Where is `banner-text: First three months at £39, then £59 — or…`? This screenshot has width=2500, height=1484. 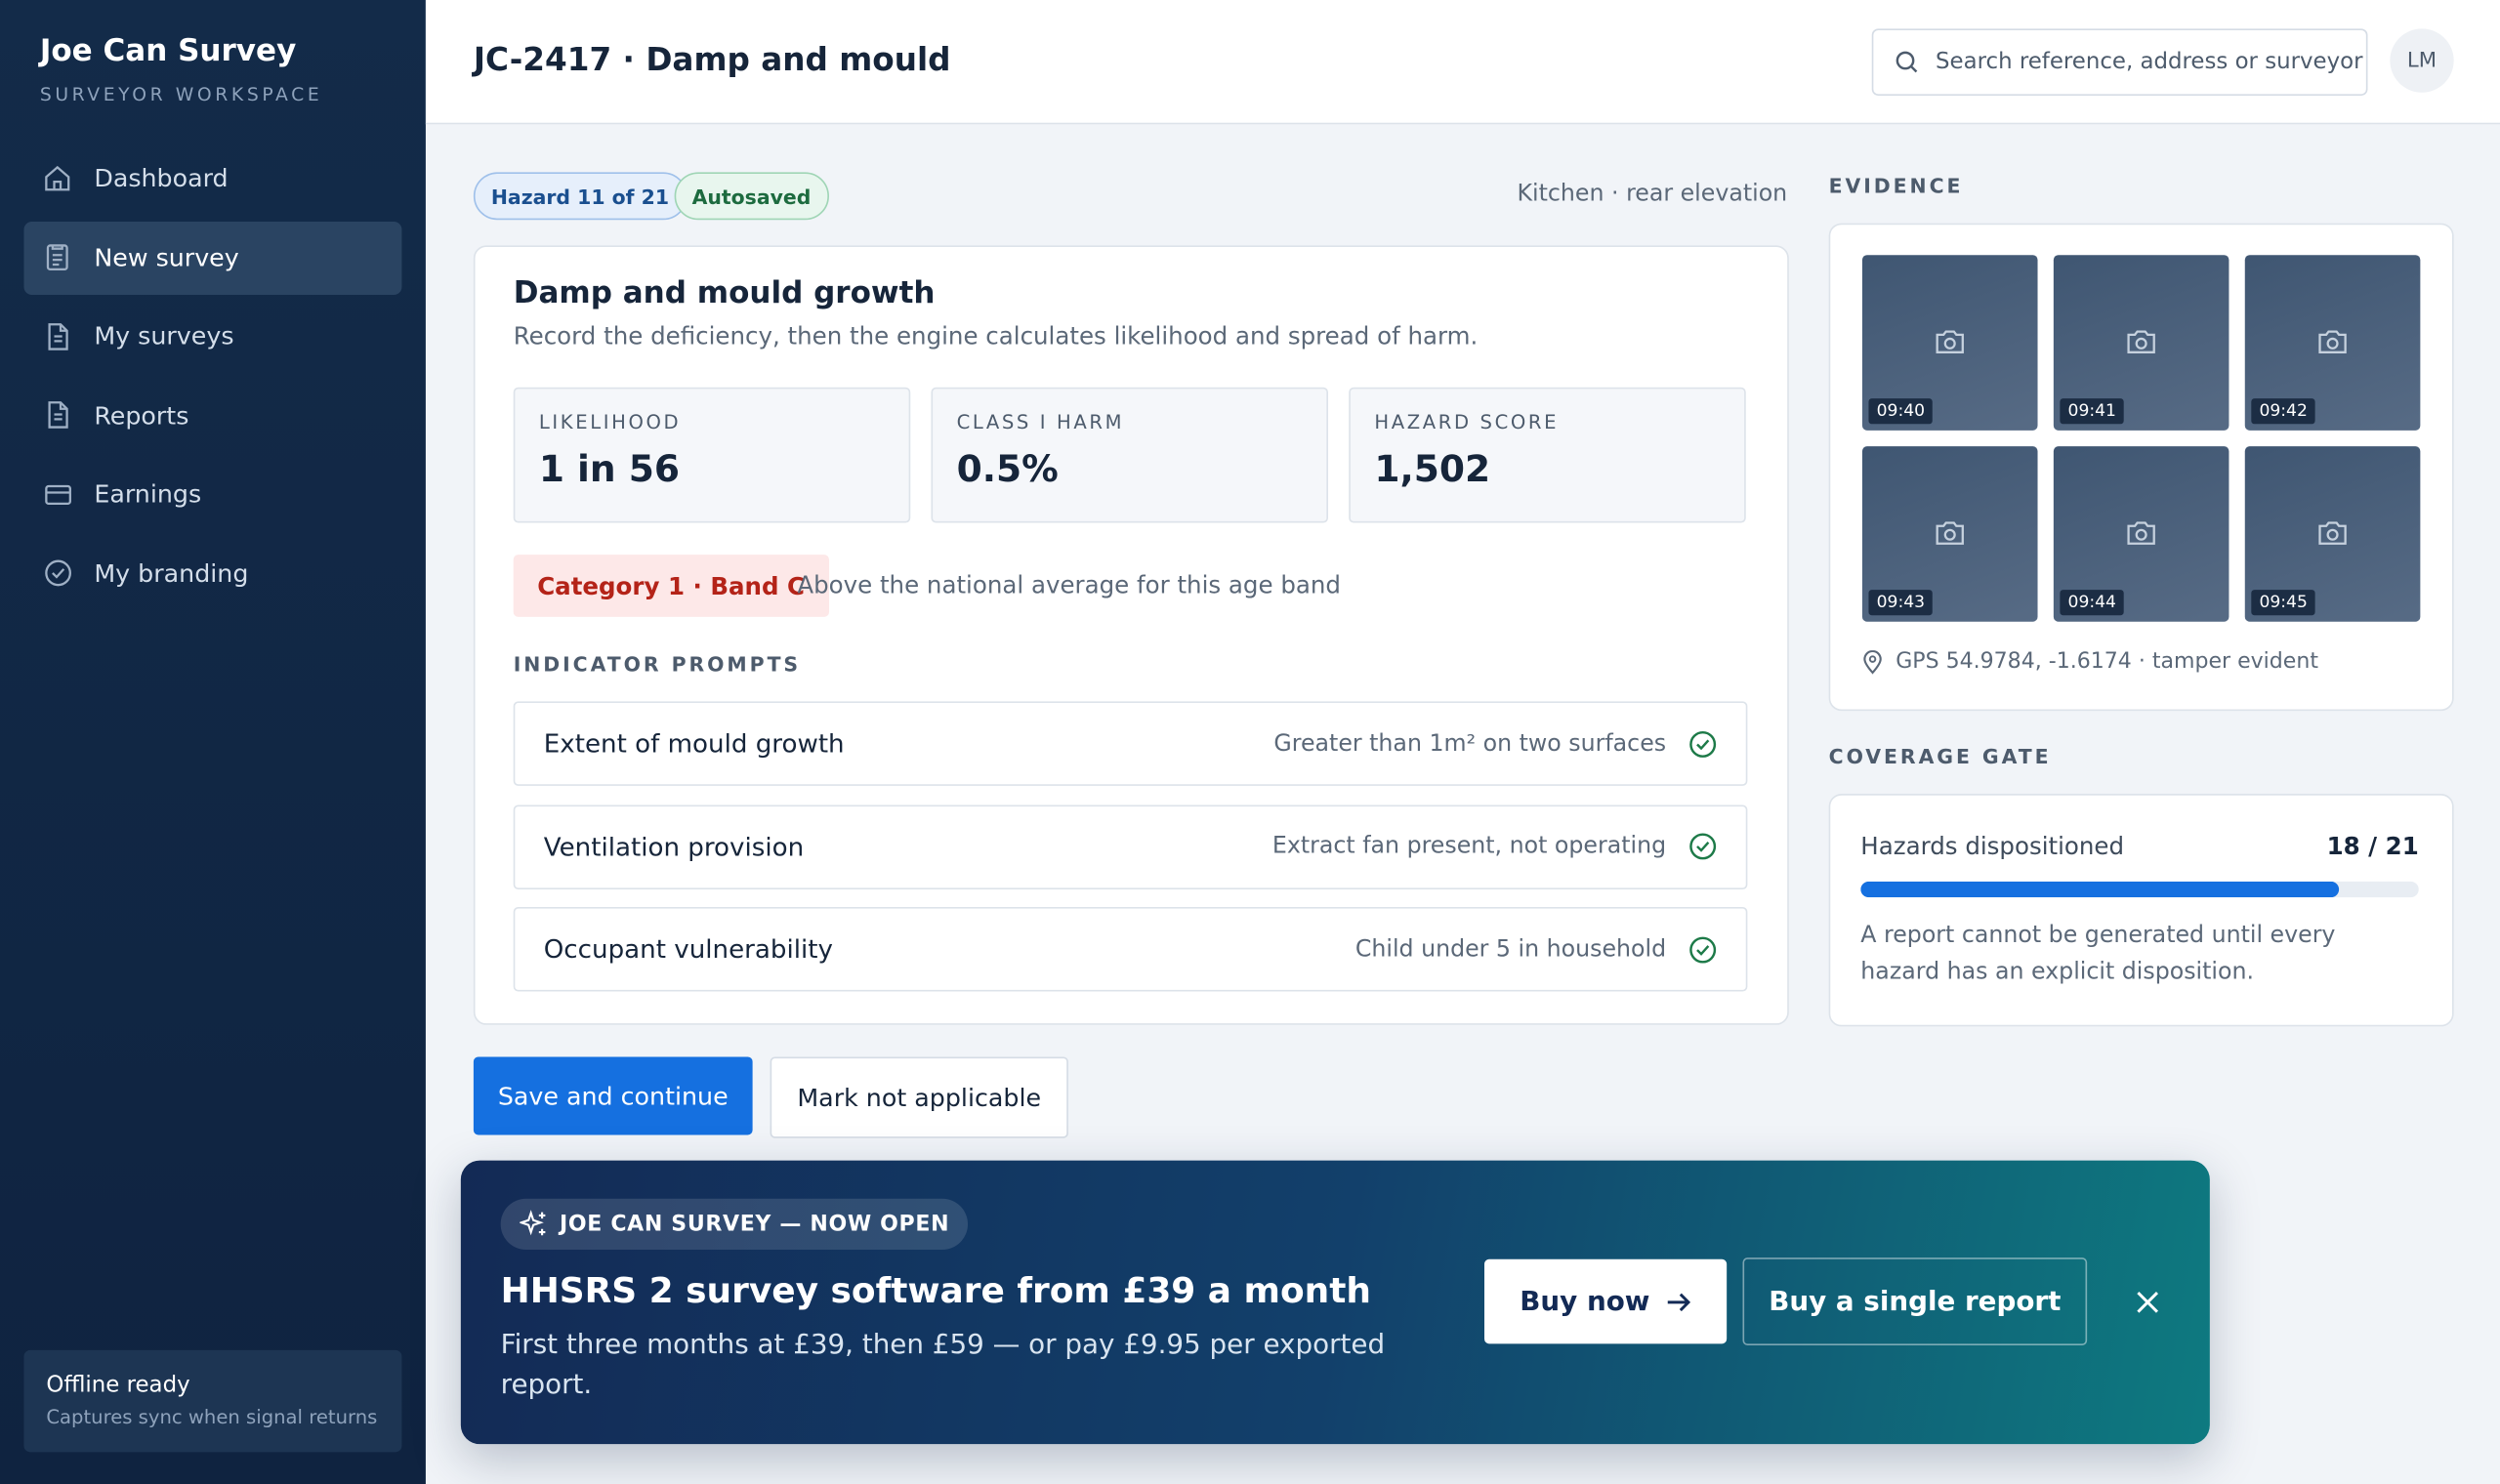 banner-text: First three months at £39, then £59 — or… is located at coordinates (943, 1365).